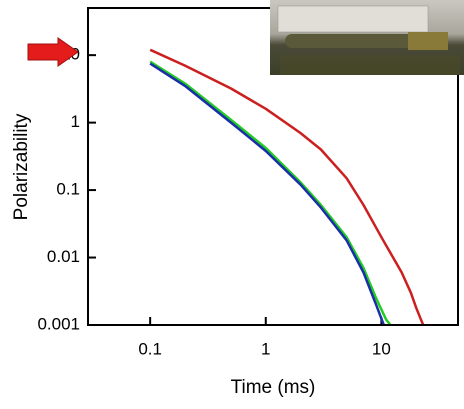 The image size is (464, 409). What do you see at coordinates (381, 348) in the screenshot?
I see `x-tick-label: 10` at bounding box center [381, 348].